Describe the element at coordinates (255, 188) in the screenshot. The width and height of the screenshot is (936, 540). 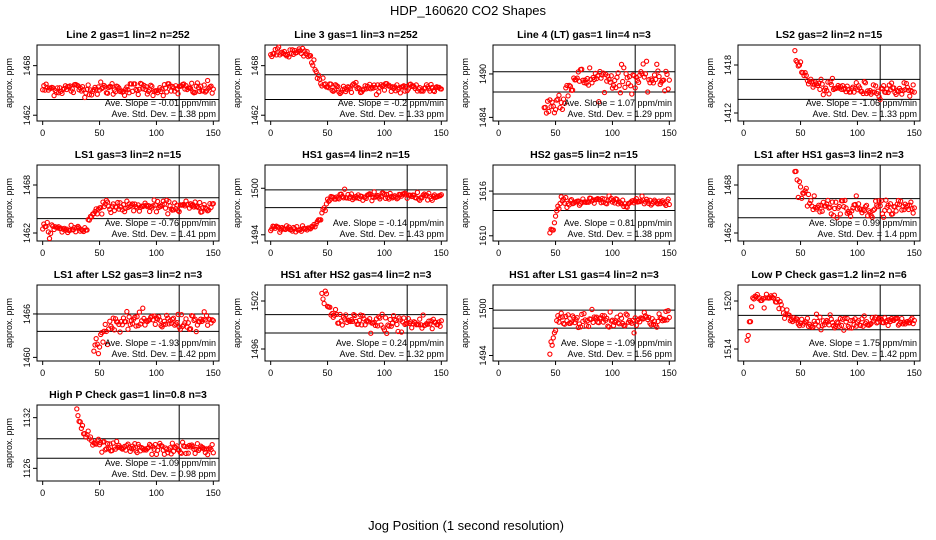
I see `y-tick-label: 1500` at that location.